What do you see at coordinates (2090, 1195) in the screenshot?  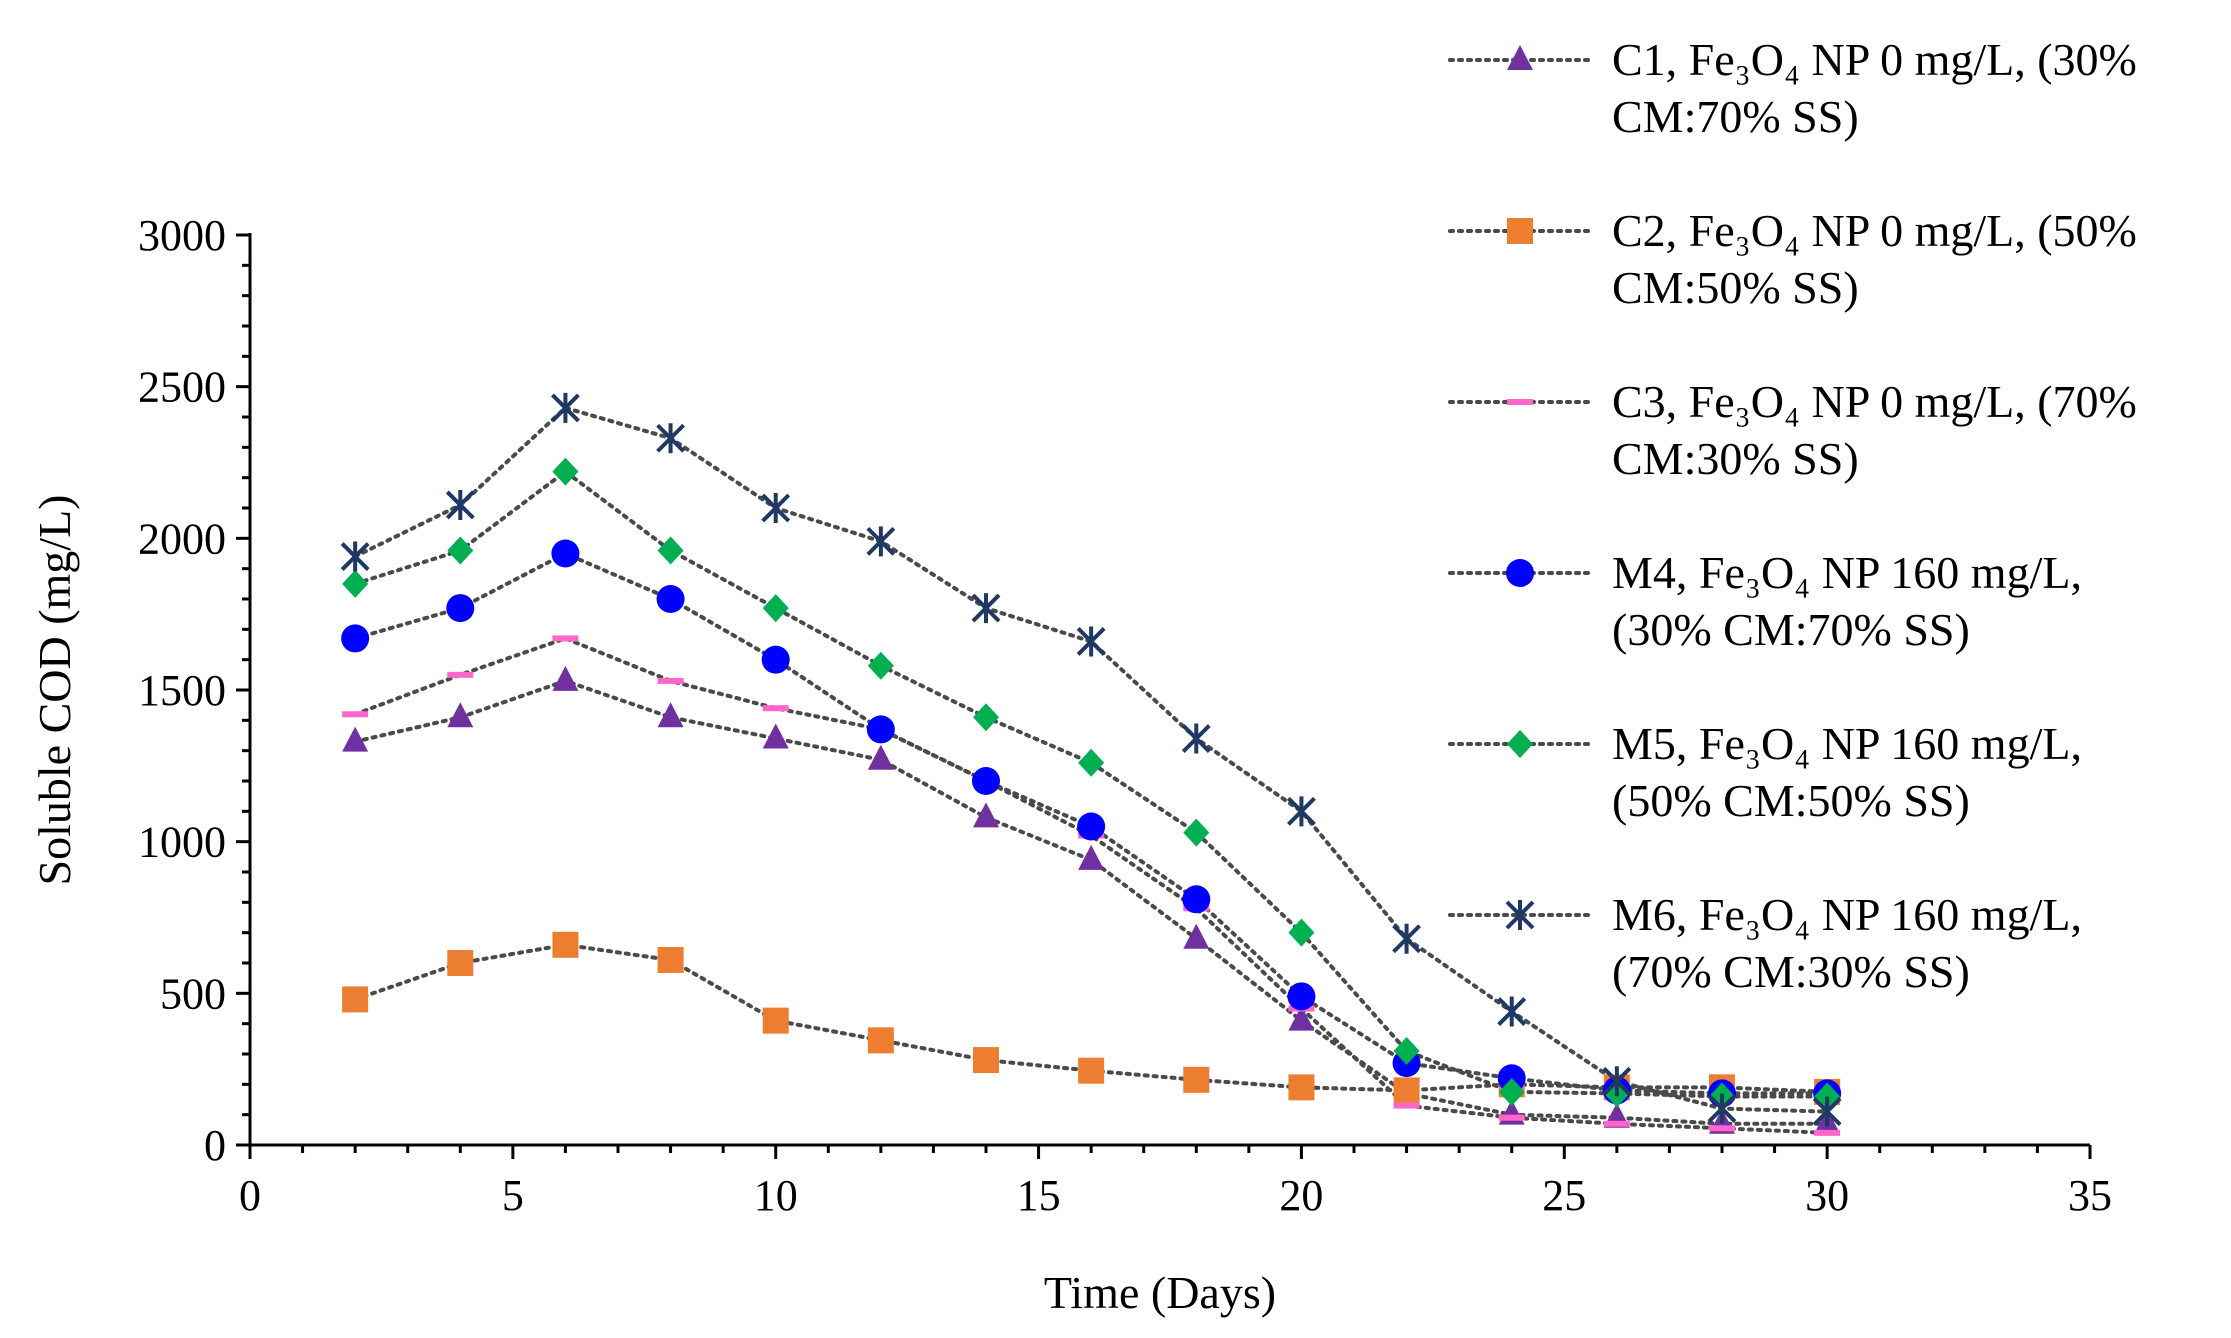 I see `x-tick-label: 35` at bounding box center [2090, 1195].